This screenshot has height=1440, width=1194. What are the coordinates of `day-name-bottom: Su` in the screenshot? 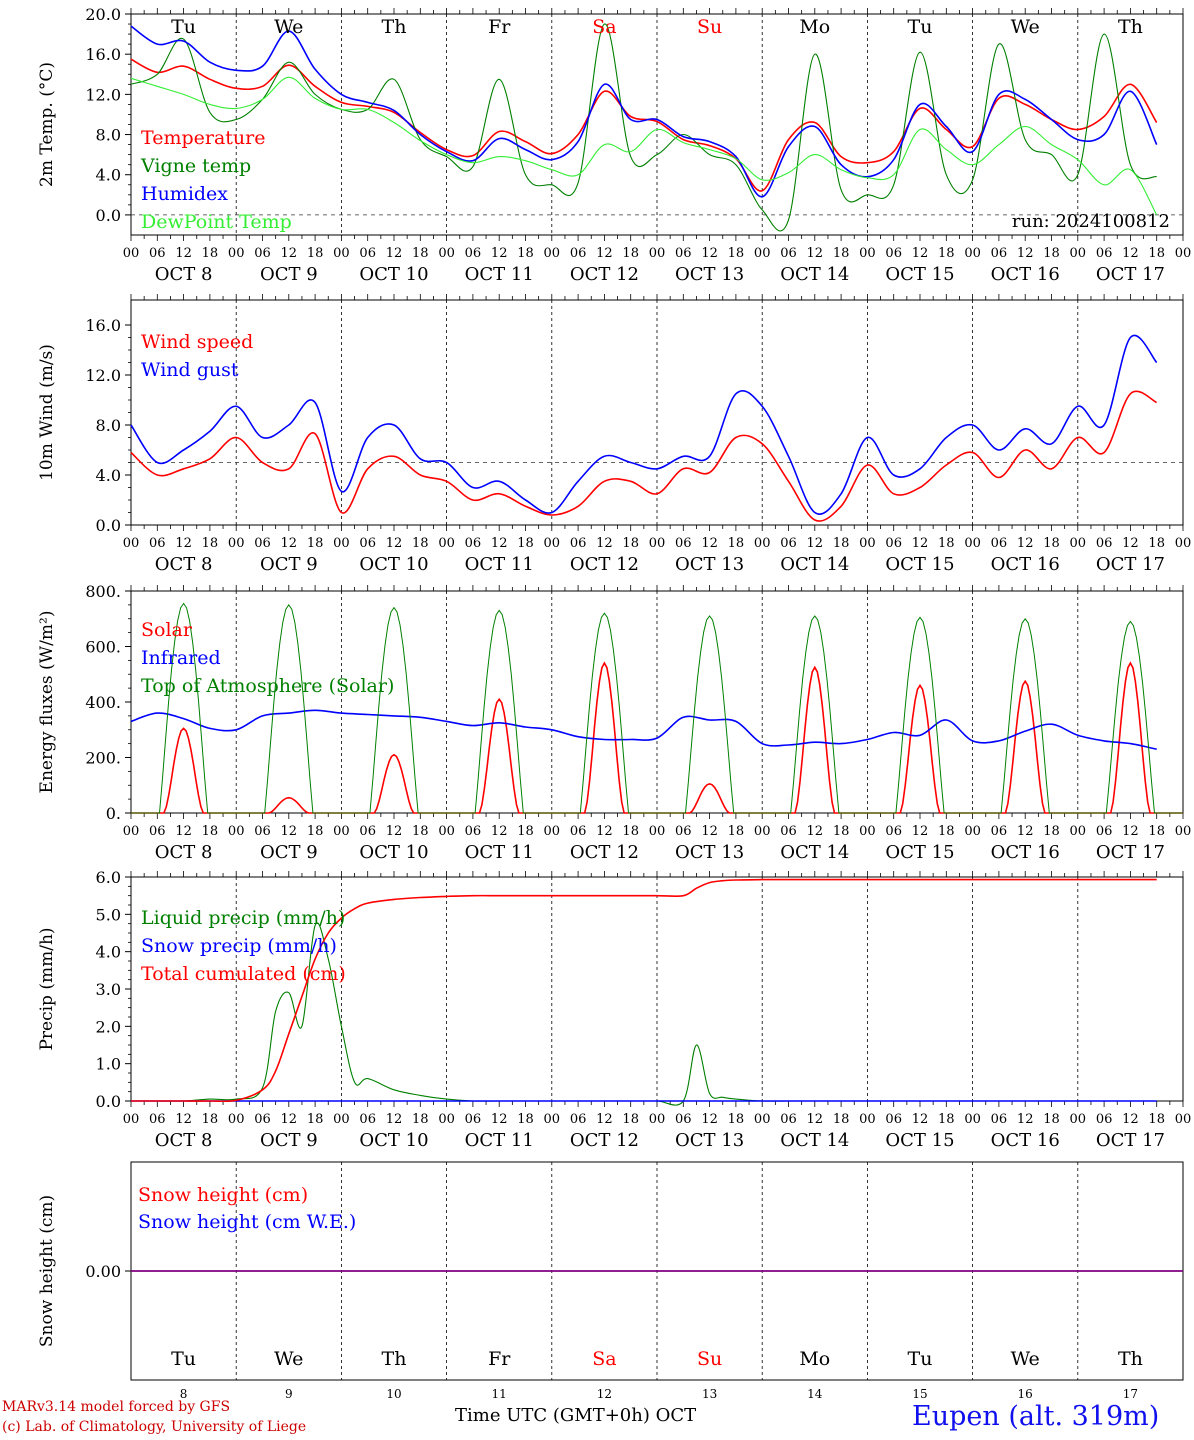 It's located at (709, 1359).